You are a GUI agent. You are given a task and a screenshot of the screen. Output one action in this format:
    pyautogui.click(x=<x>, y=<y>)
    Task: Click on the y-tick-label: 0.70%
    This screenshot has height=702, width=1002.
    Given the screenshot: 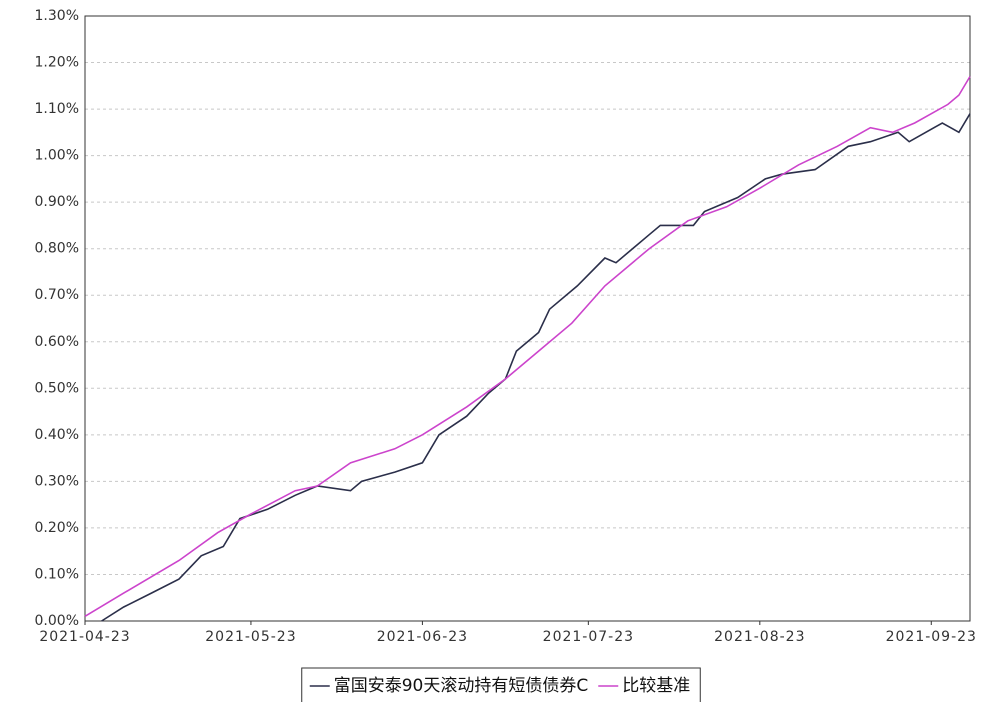 What is the action you would take?
    pyautogui.click(x=57, y=295)
    